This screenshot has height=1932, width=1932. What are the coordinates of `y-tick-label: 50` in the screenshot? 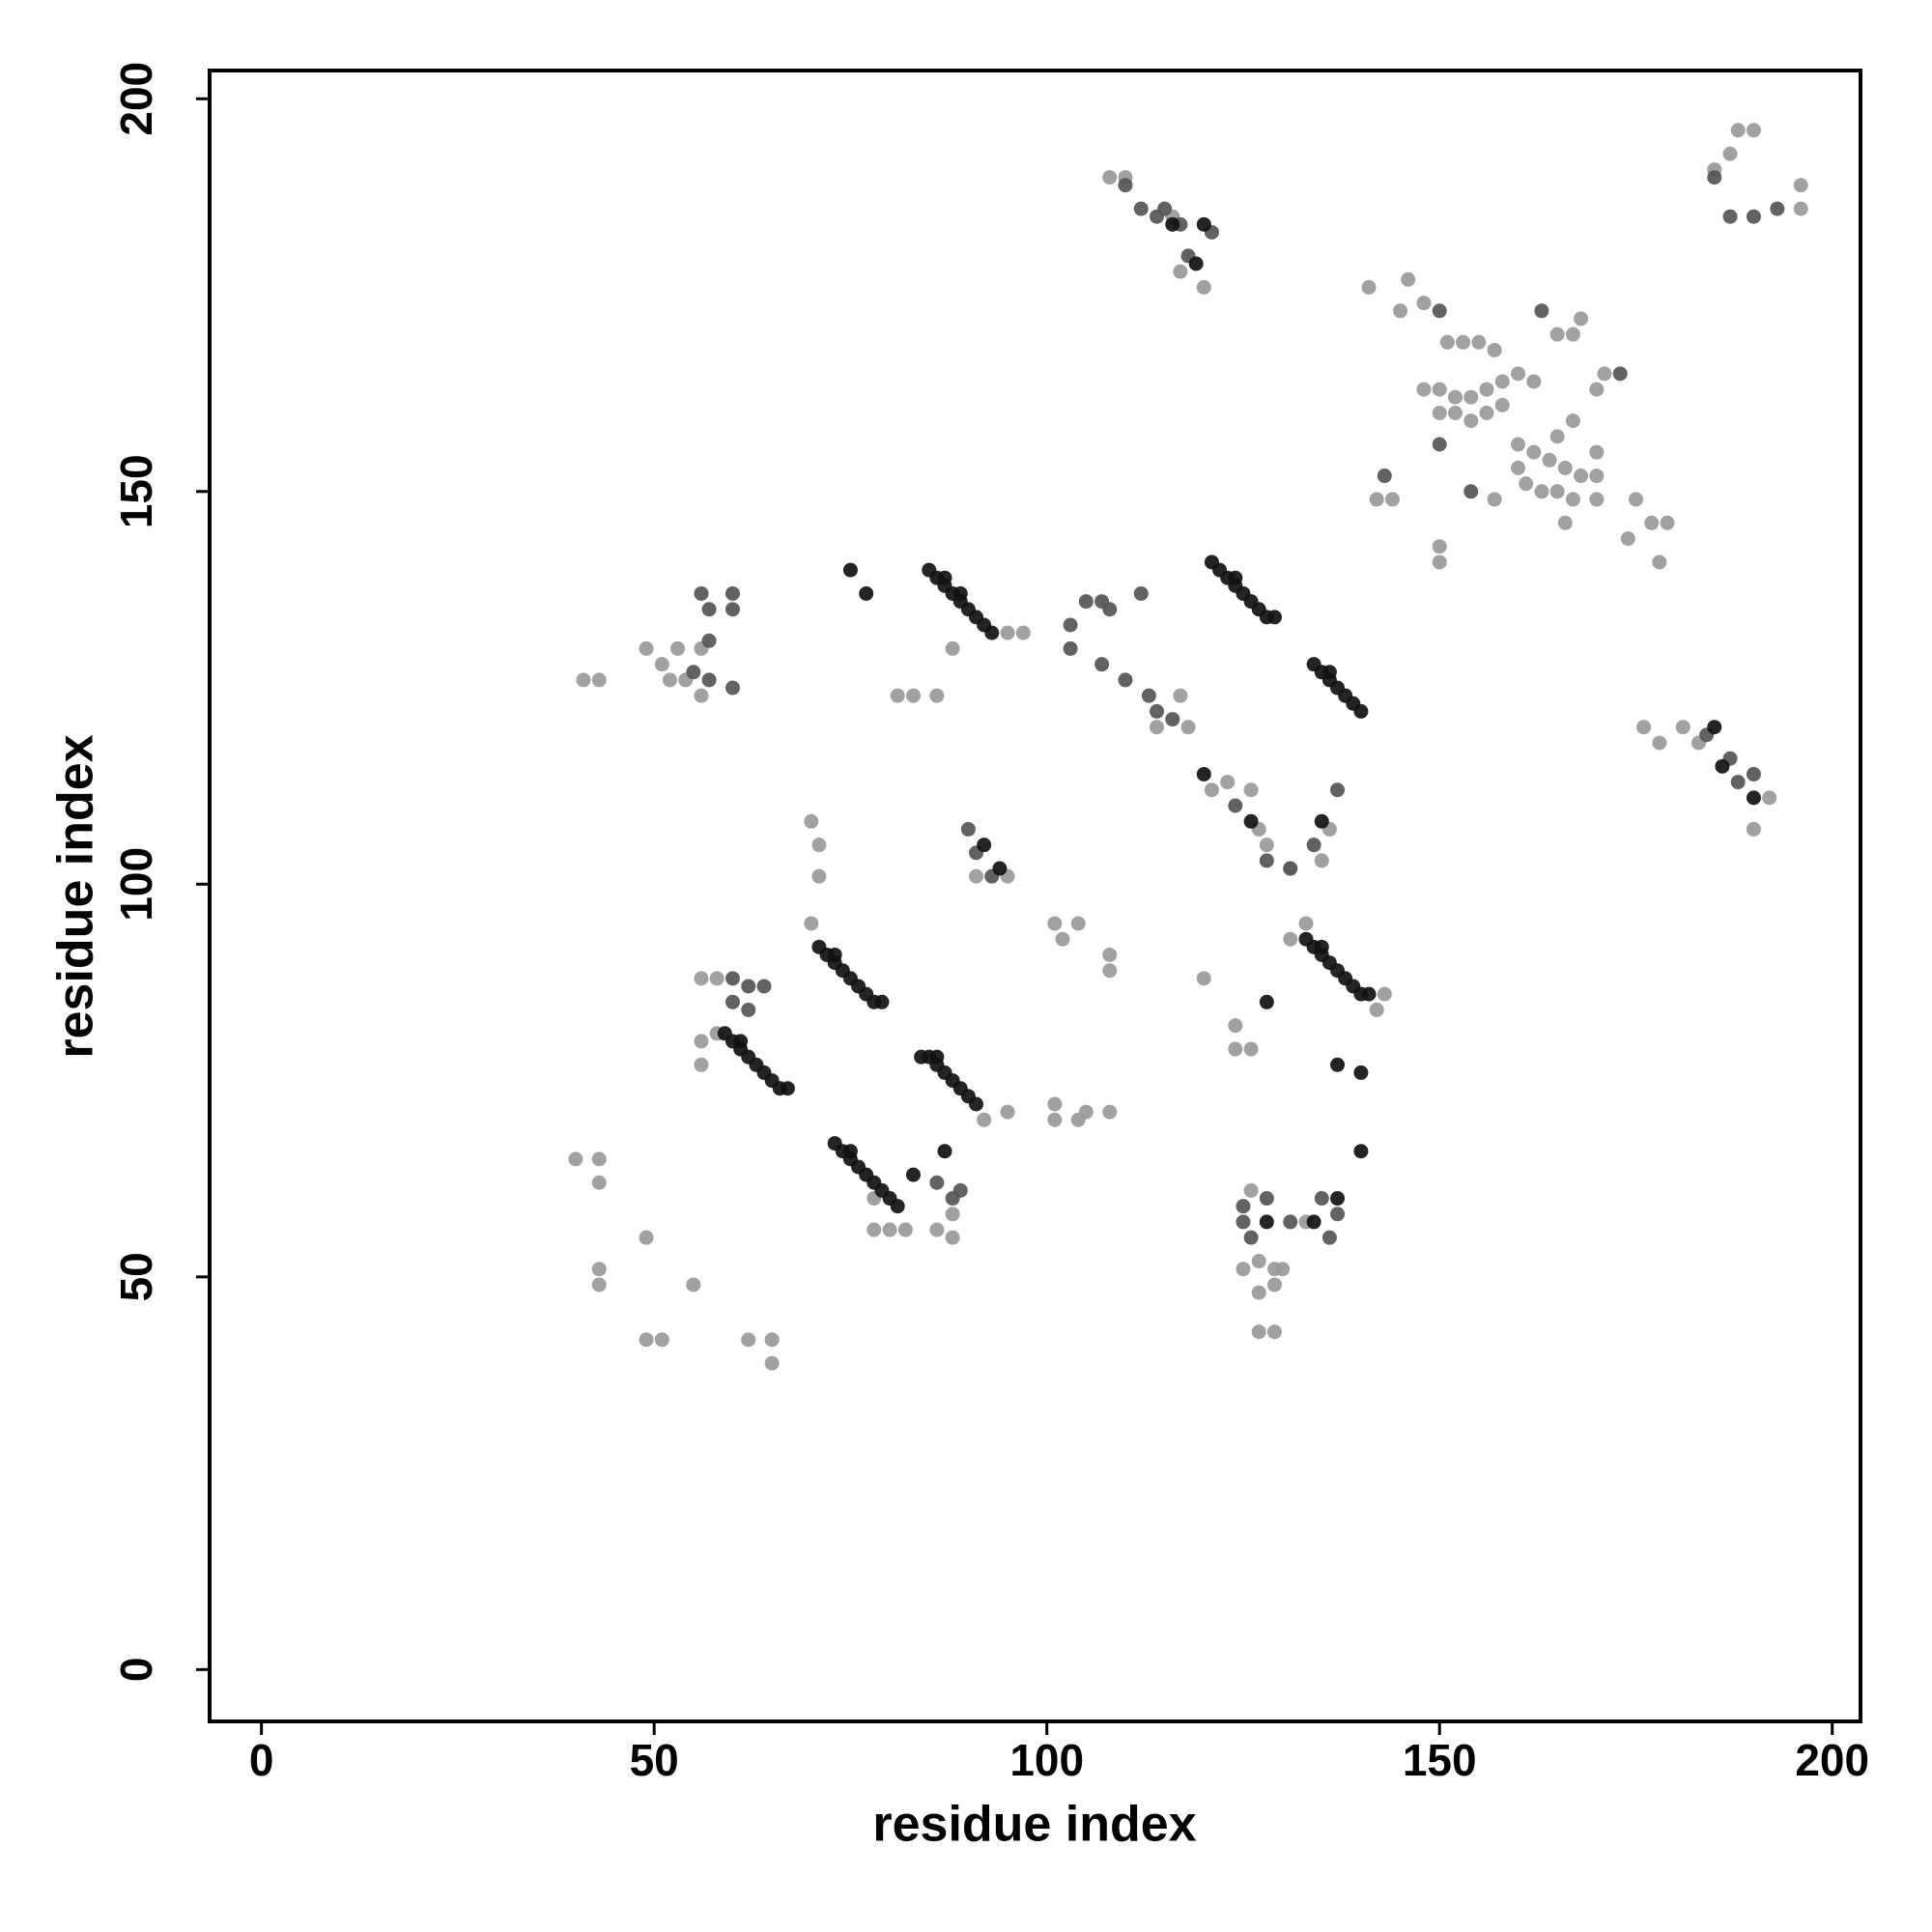 It's located at (136, 1276).